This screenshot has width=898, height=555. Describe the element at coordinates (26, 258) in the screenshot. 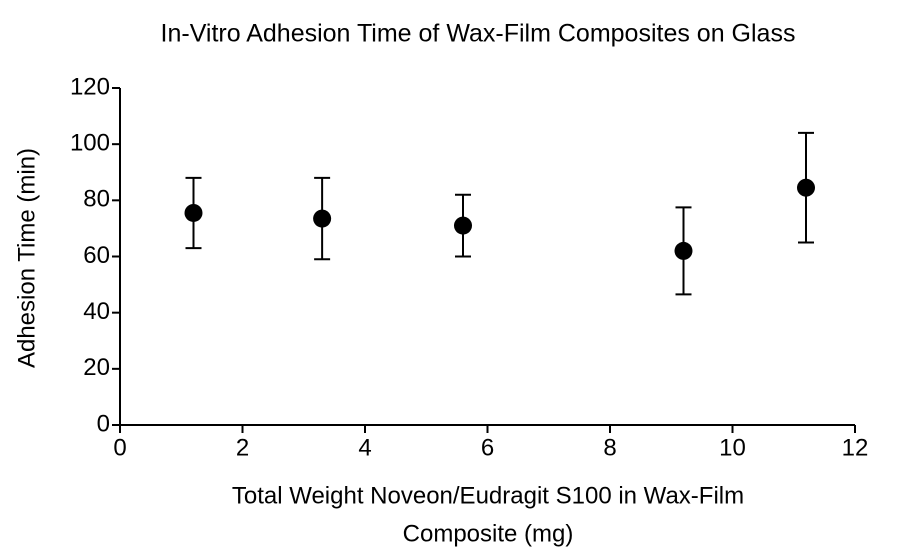

I see `y-axis-label: Adhesion Time (min)` at that location.